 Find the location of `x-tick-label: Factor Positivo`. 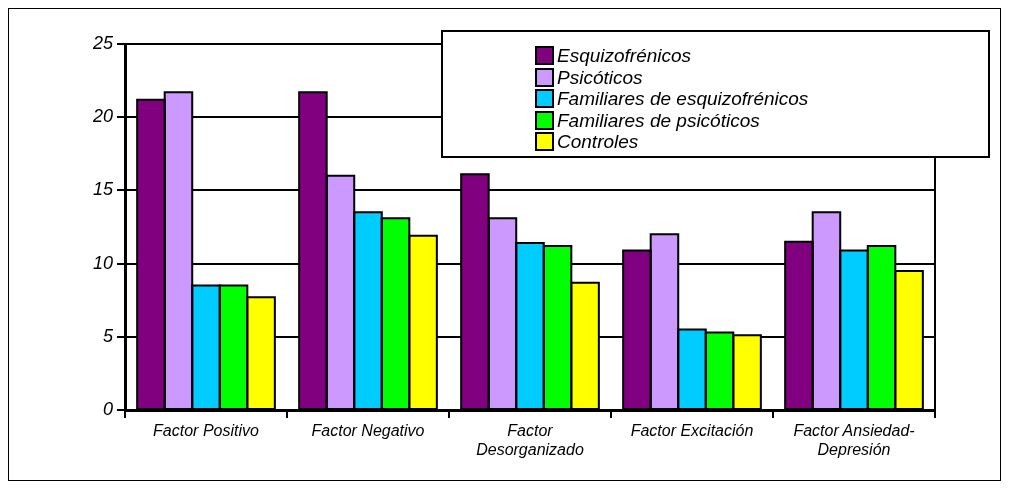

x-tick-label: Factor Positivo is located at coordinates (206, 431).